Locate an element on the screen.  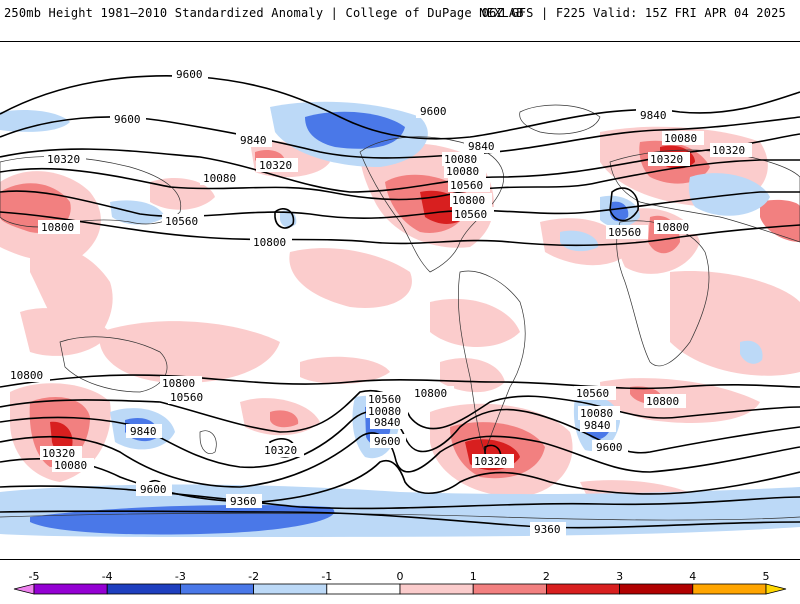
anomaly-colorbar: -5 -4 -3 -2 -1 0 1 2 3 4 5 is located at coordinates (400, 585).